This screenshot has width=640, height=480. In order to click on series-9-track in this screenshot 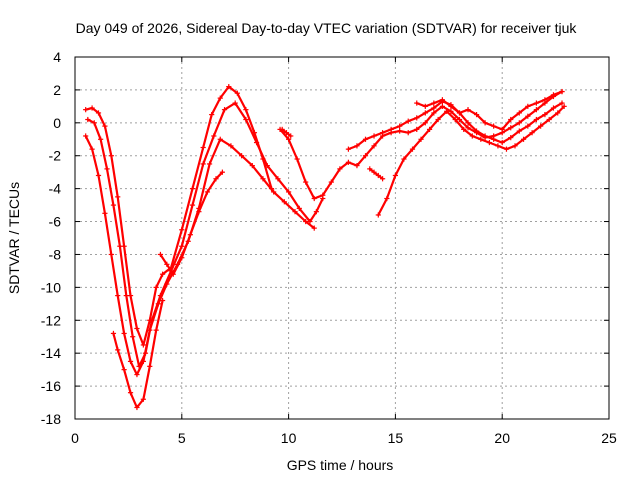, I will do `click(376, 173)`.